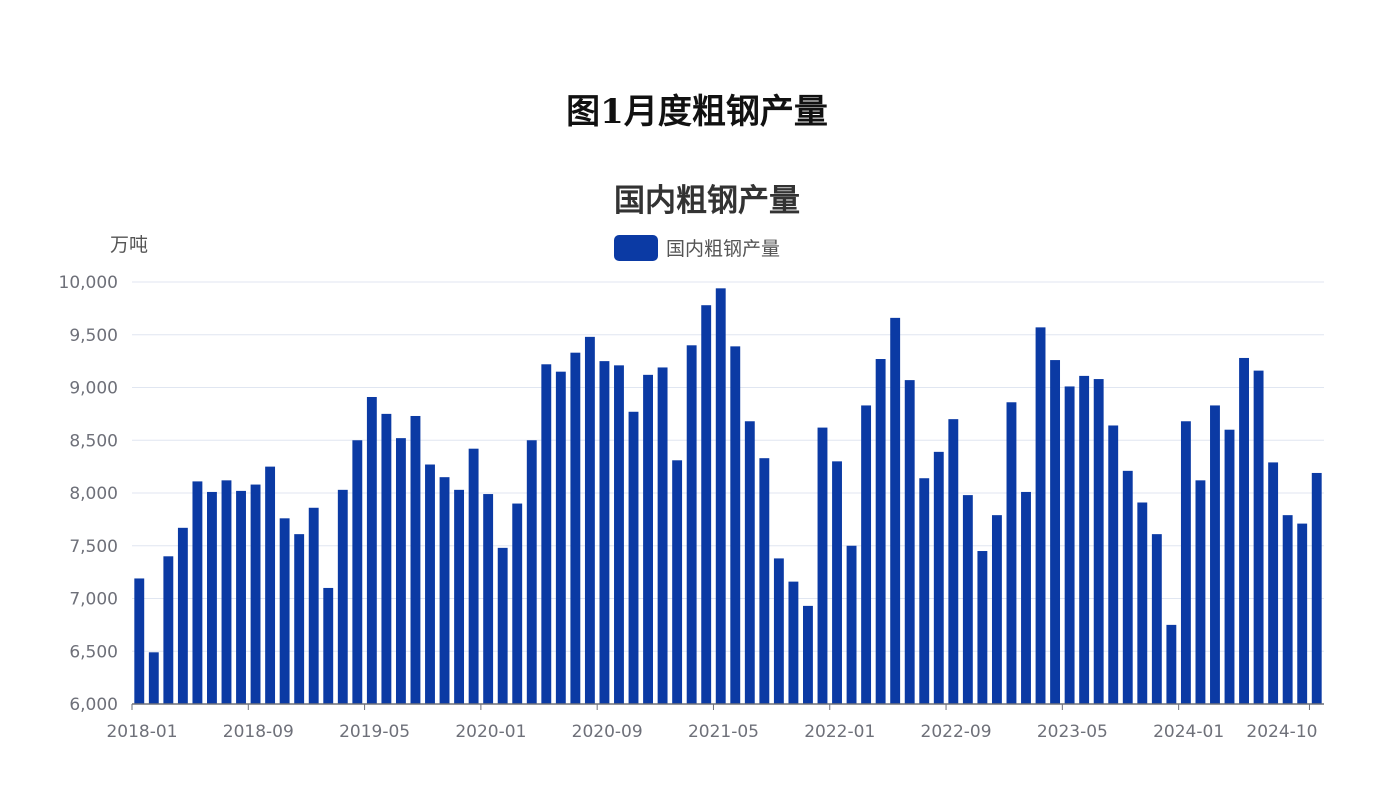 This screenshot has height=806, width=1394. Describe the element at coordinates (490, 732) in the screenshot. I see `x-tick-label: 2020-01` at that location.